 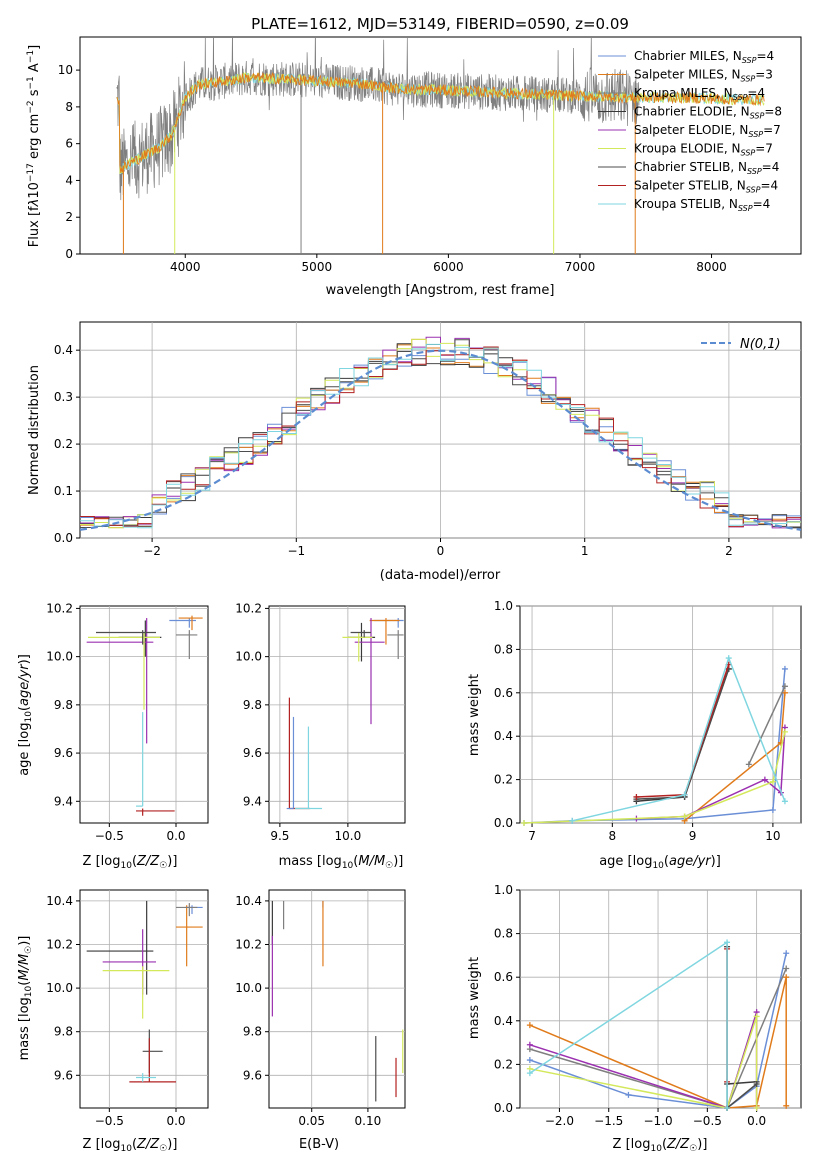 What do you see at coordinates (706, 187) in the screenshot?
I see `legend-label: Salpeter STELIB, NSSP=4` at bounding box center [706, 187].